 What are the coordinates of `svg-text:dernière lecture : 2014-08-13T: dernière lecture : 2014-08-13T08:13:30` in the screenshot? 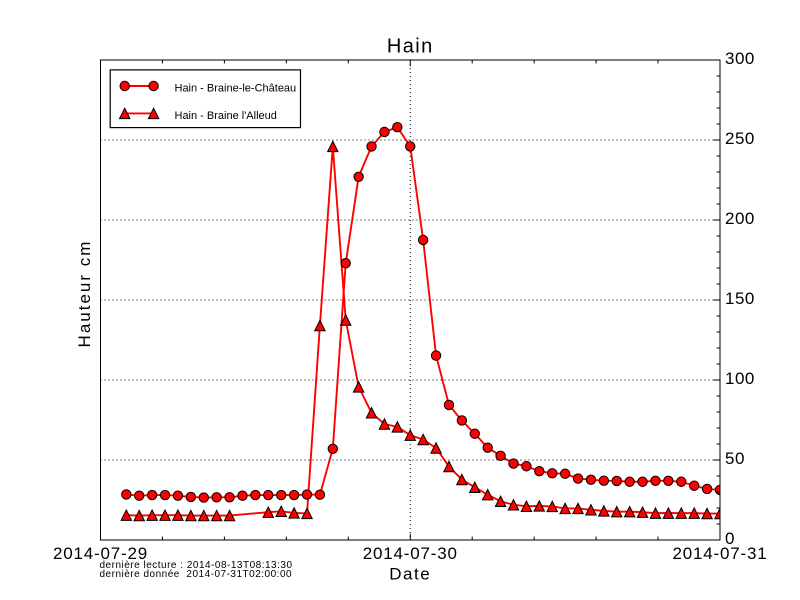 It's located at (196, 565).